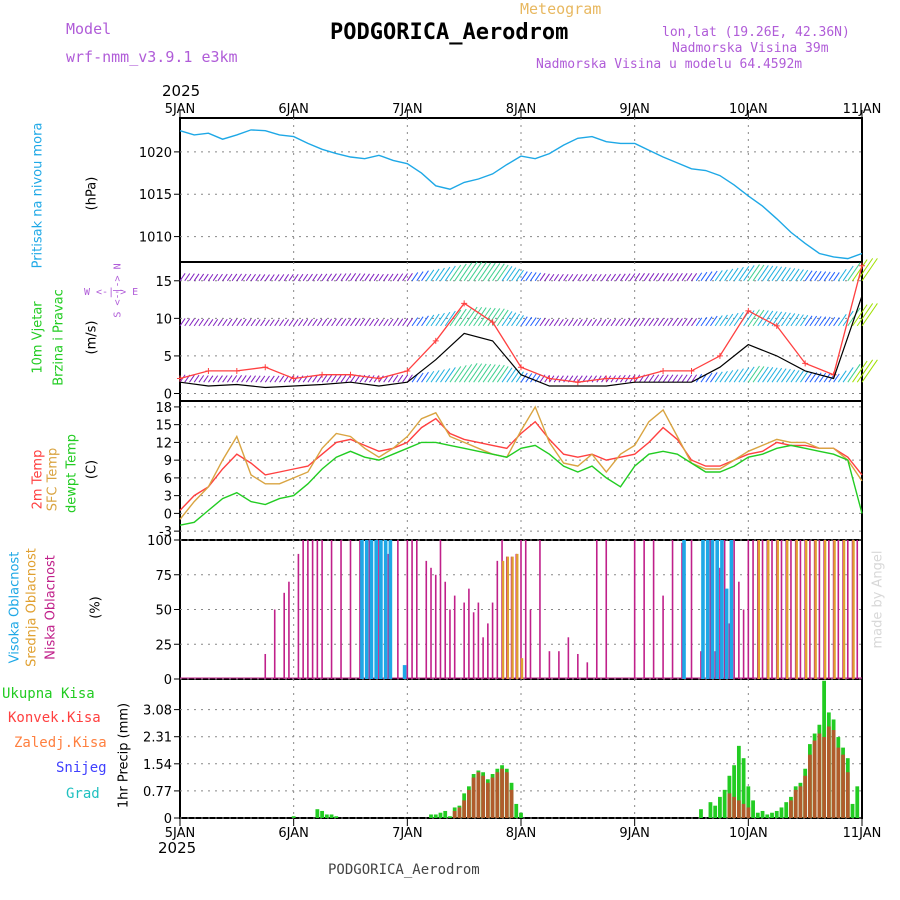  Describe the element at coordinates (756, 32) in the screenshot. I see `station-coords: lon,lat (19.26E, 42.36N)` at that location.